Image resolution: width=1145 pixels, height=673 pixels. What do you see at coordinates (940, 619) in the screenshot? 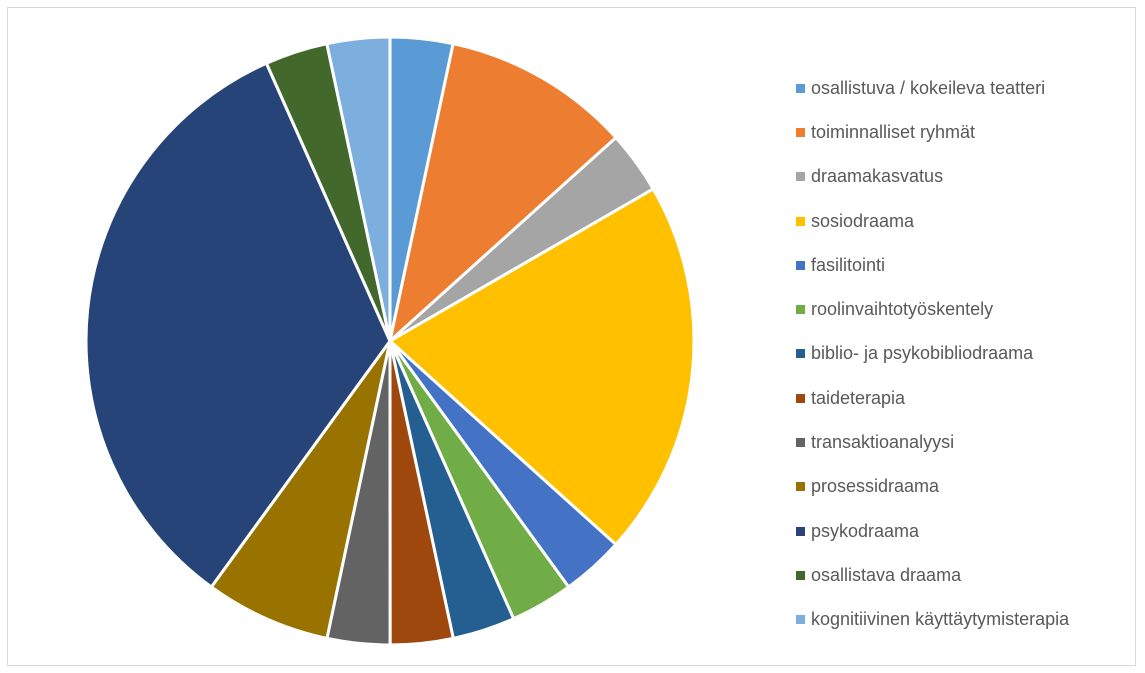
I see `legend-label: kognitiivinen käyttäytymisterapia` at bounding box center [940, 619].